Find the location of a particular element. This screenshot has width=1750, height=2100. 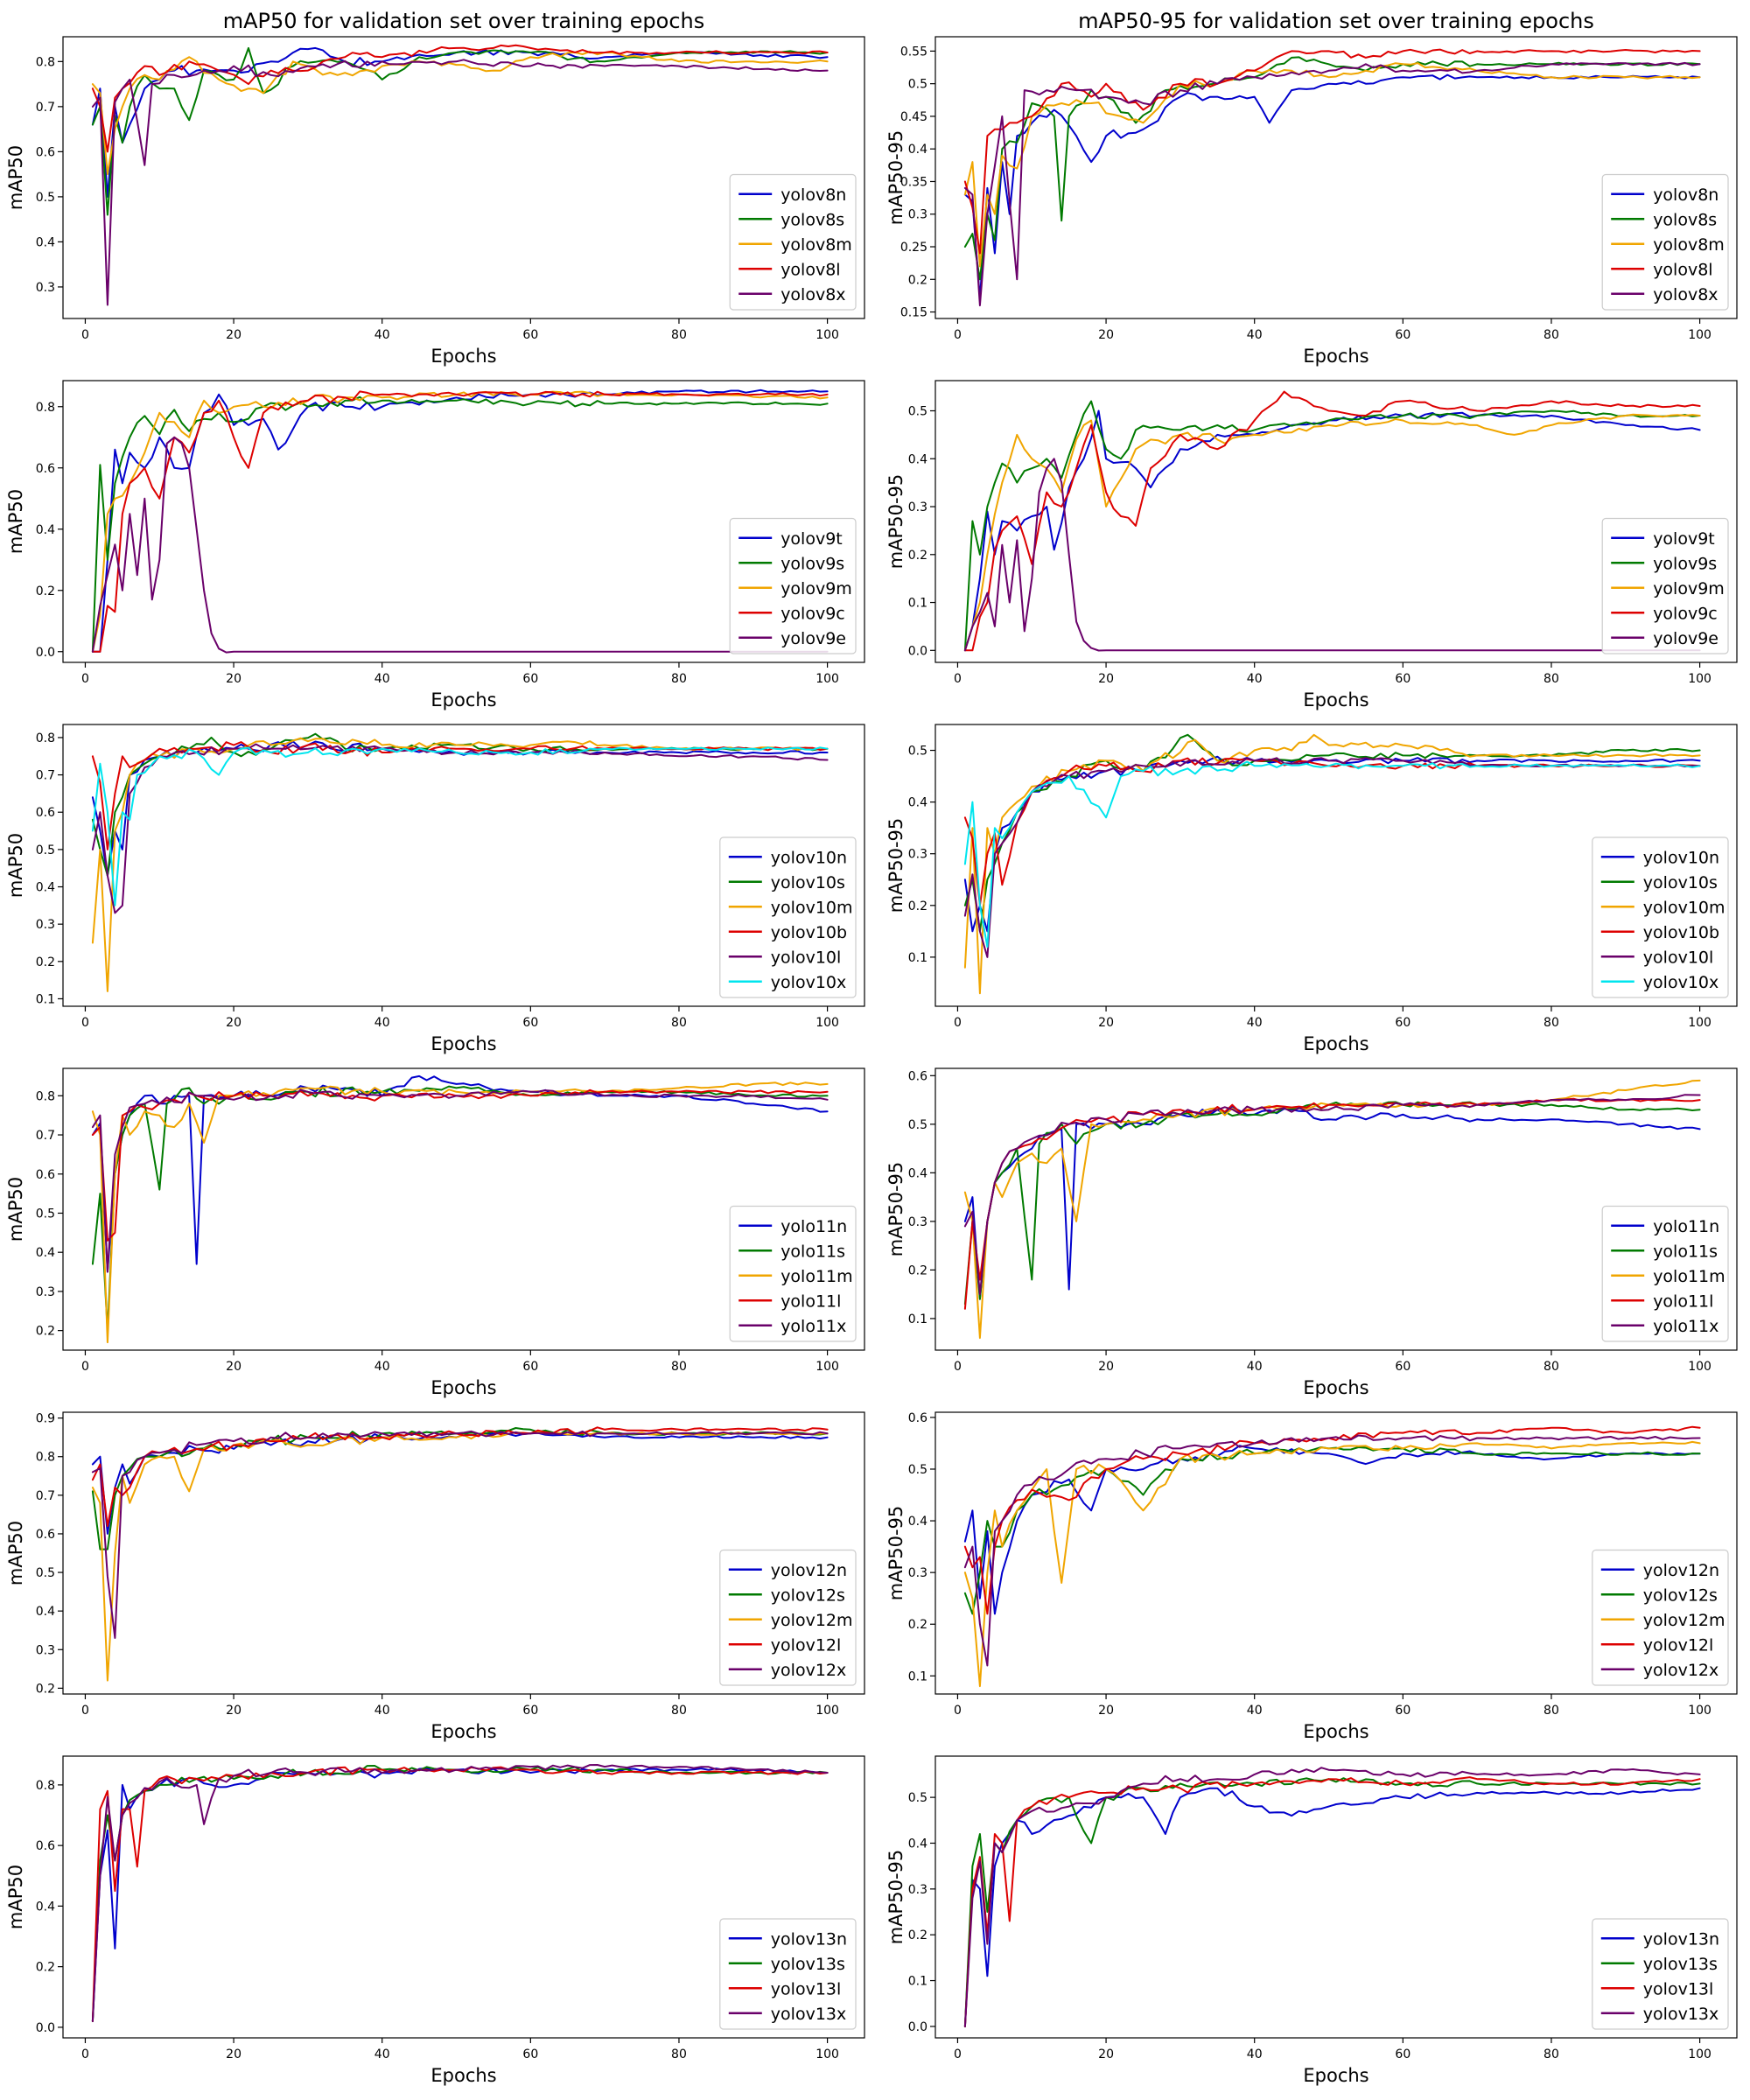

y-axis-label: mAP50-95 is located at coordinates (896, 178).